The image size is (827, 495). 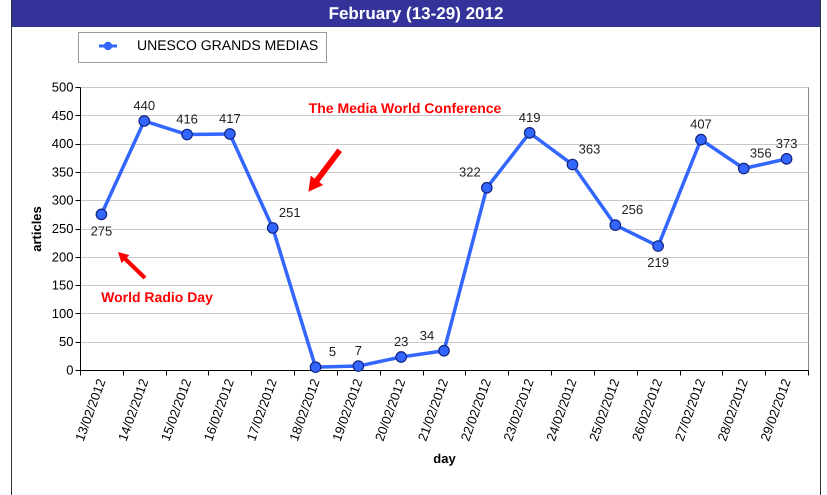 I want to click on y-tick-label: 250, so click(x=63, y=228).